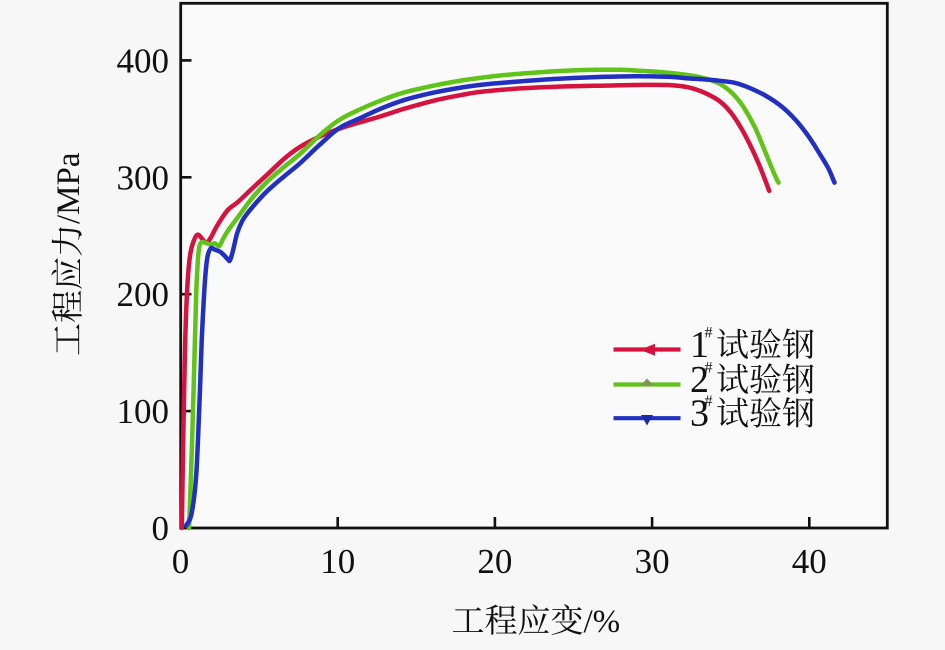 This screenshot has height=650, width=945. I want to click on svg-text: 30, so click(652, 561).